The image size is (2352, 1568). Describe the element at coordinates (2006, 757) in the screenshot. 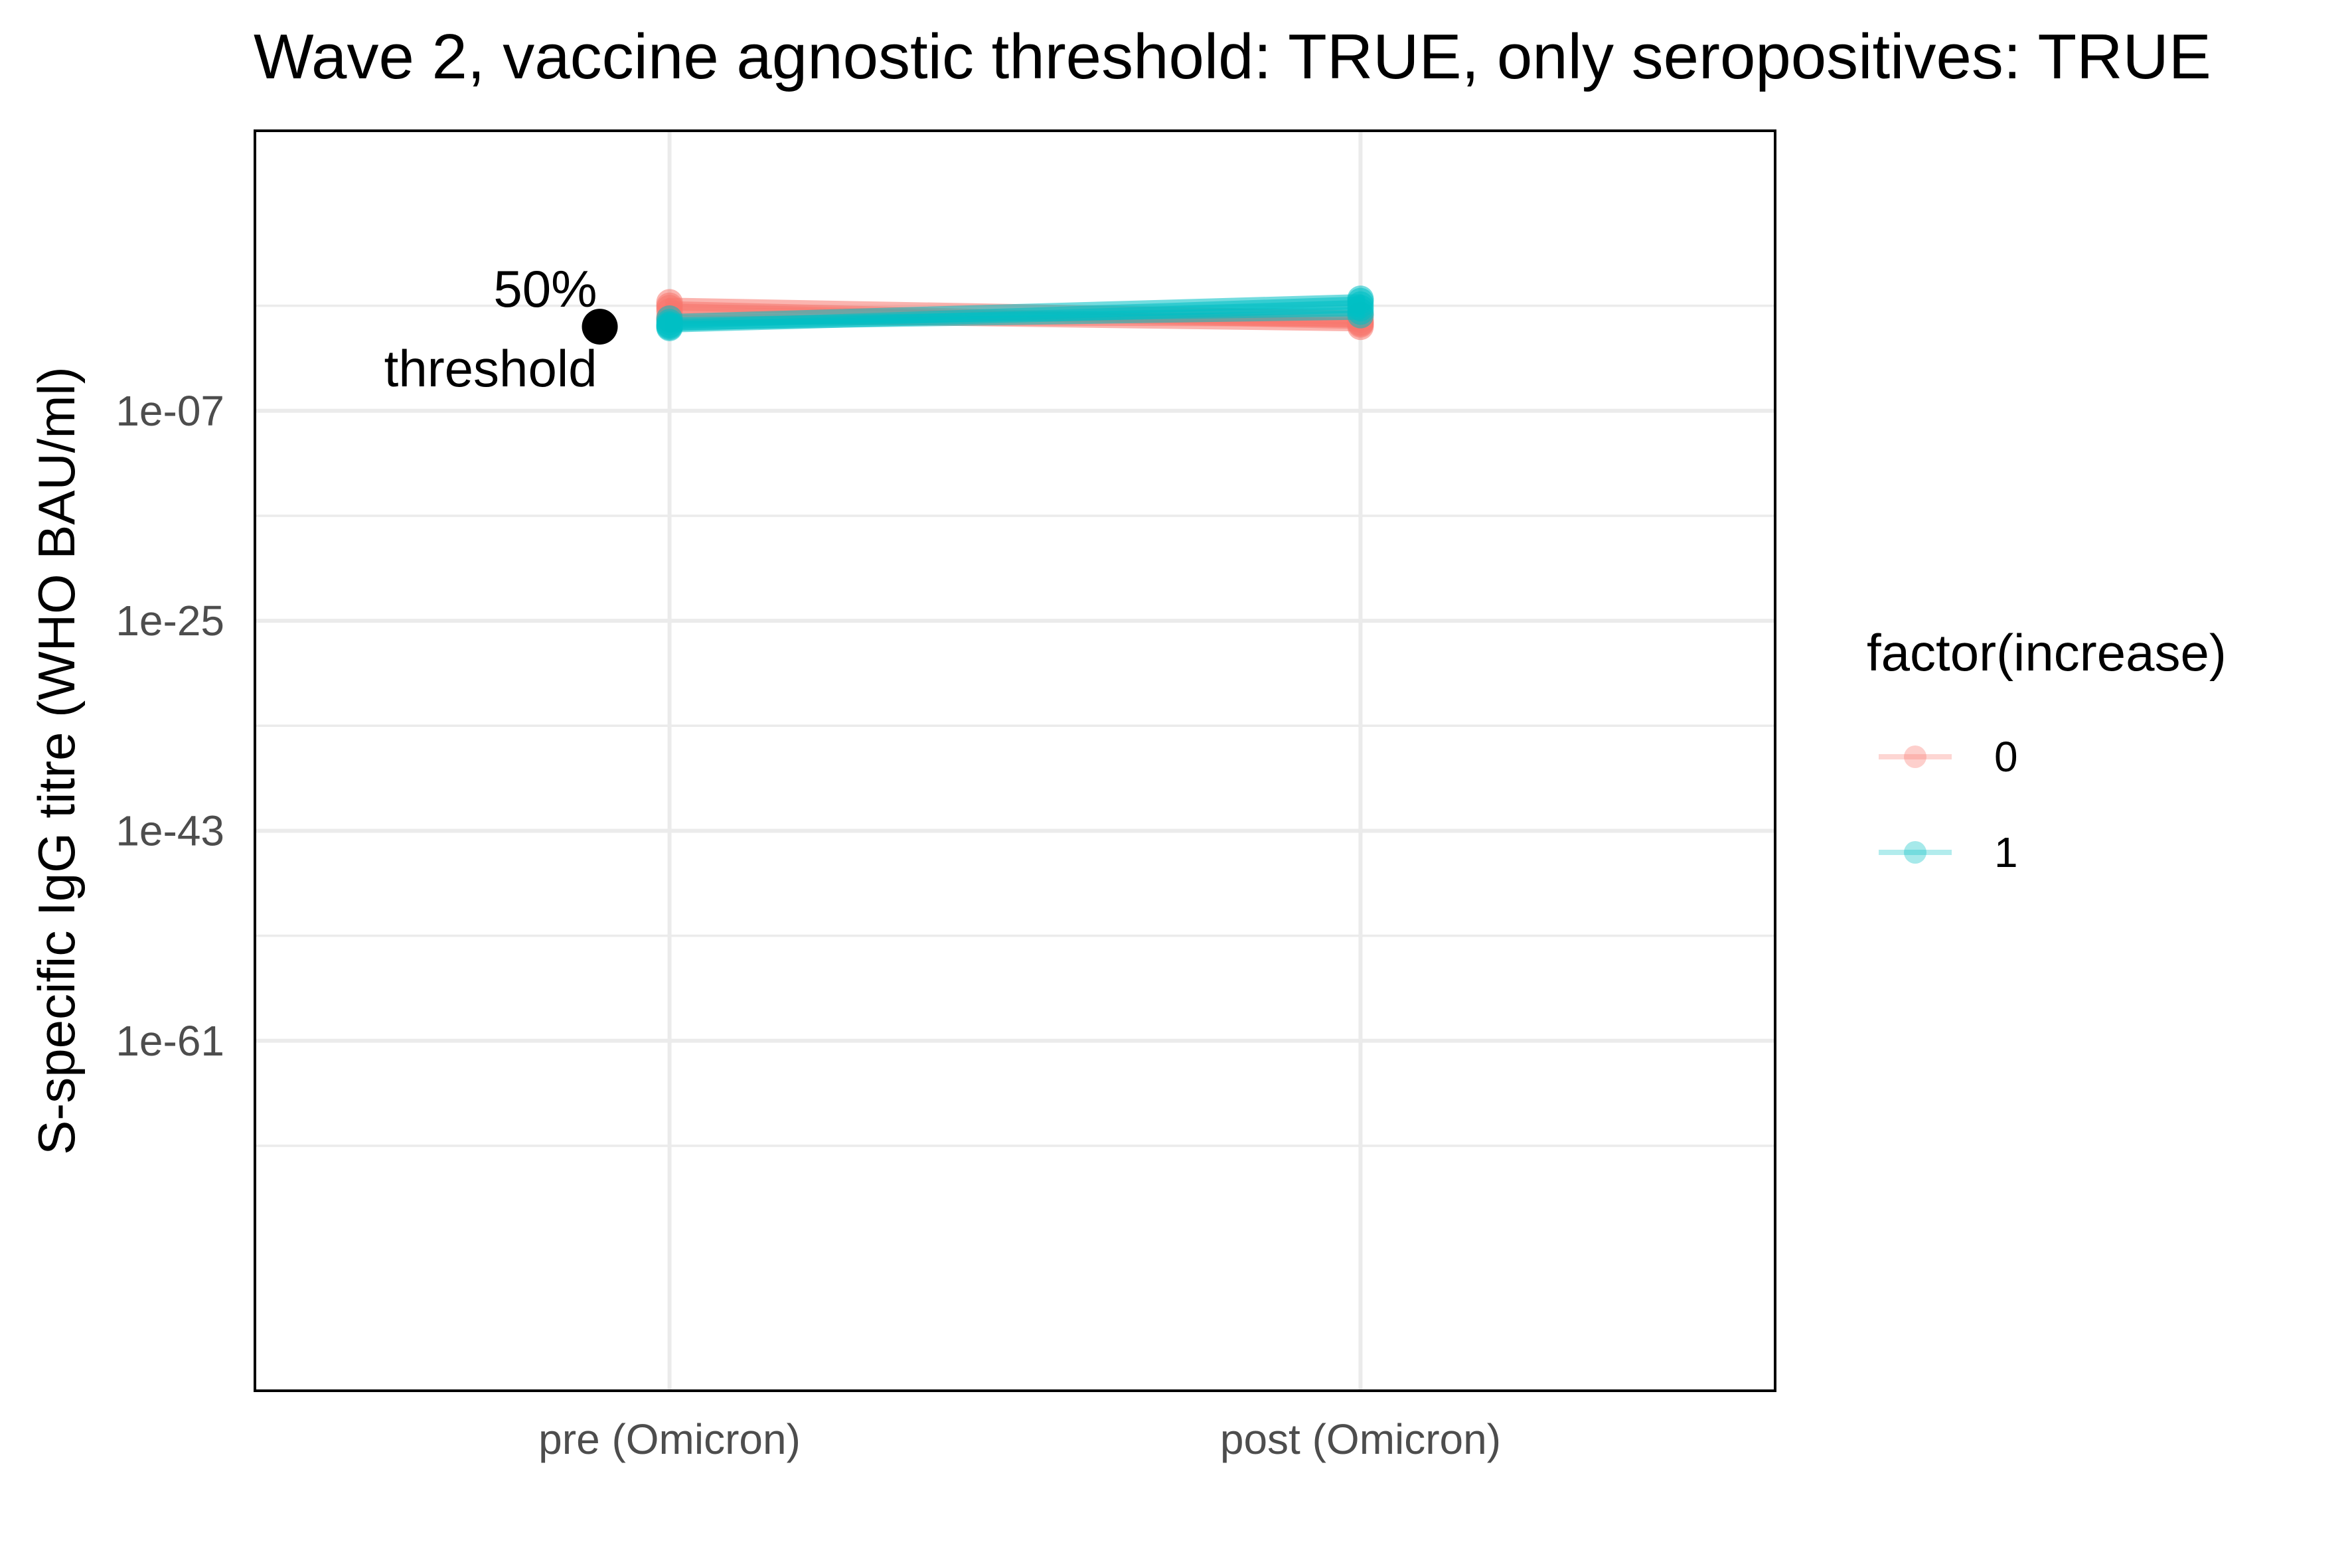

I see `legend-label: 0` at that location.